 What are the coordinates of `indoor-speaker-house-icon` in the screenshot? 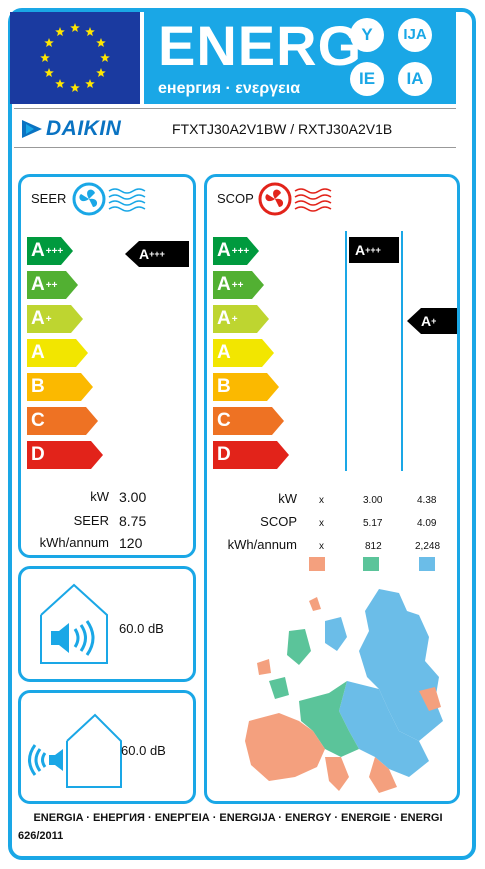 It's located at (74, 623).